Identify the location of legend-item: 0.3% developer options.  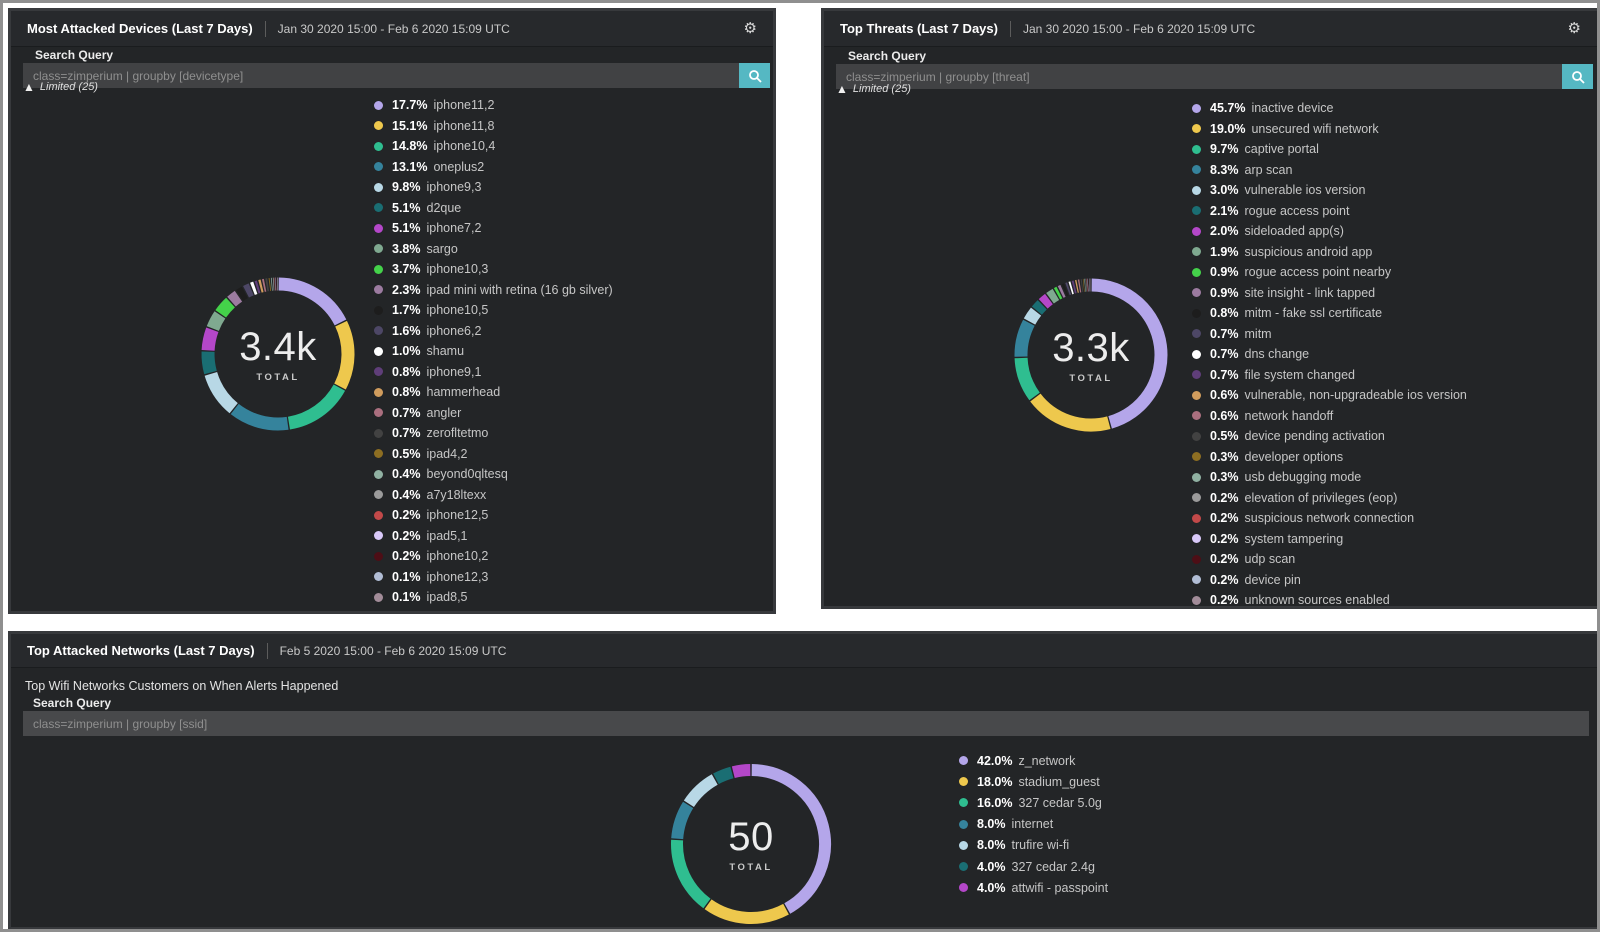
(1329, 457).